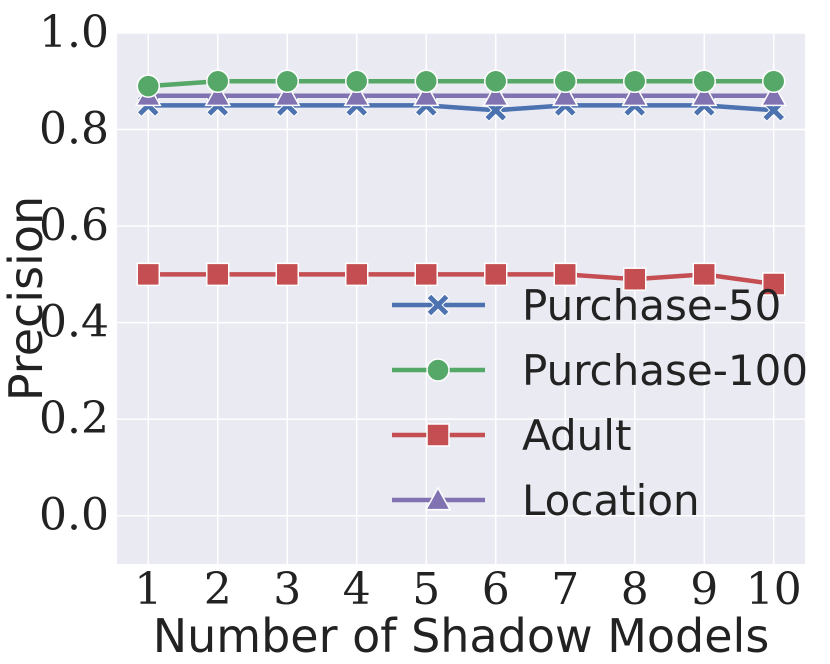  What do you see at coordinates (74, 225) in the screenshot?
I see `y-tick-label: 0.6` at bounding box center [74, 225].